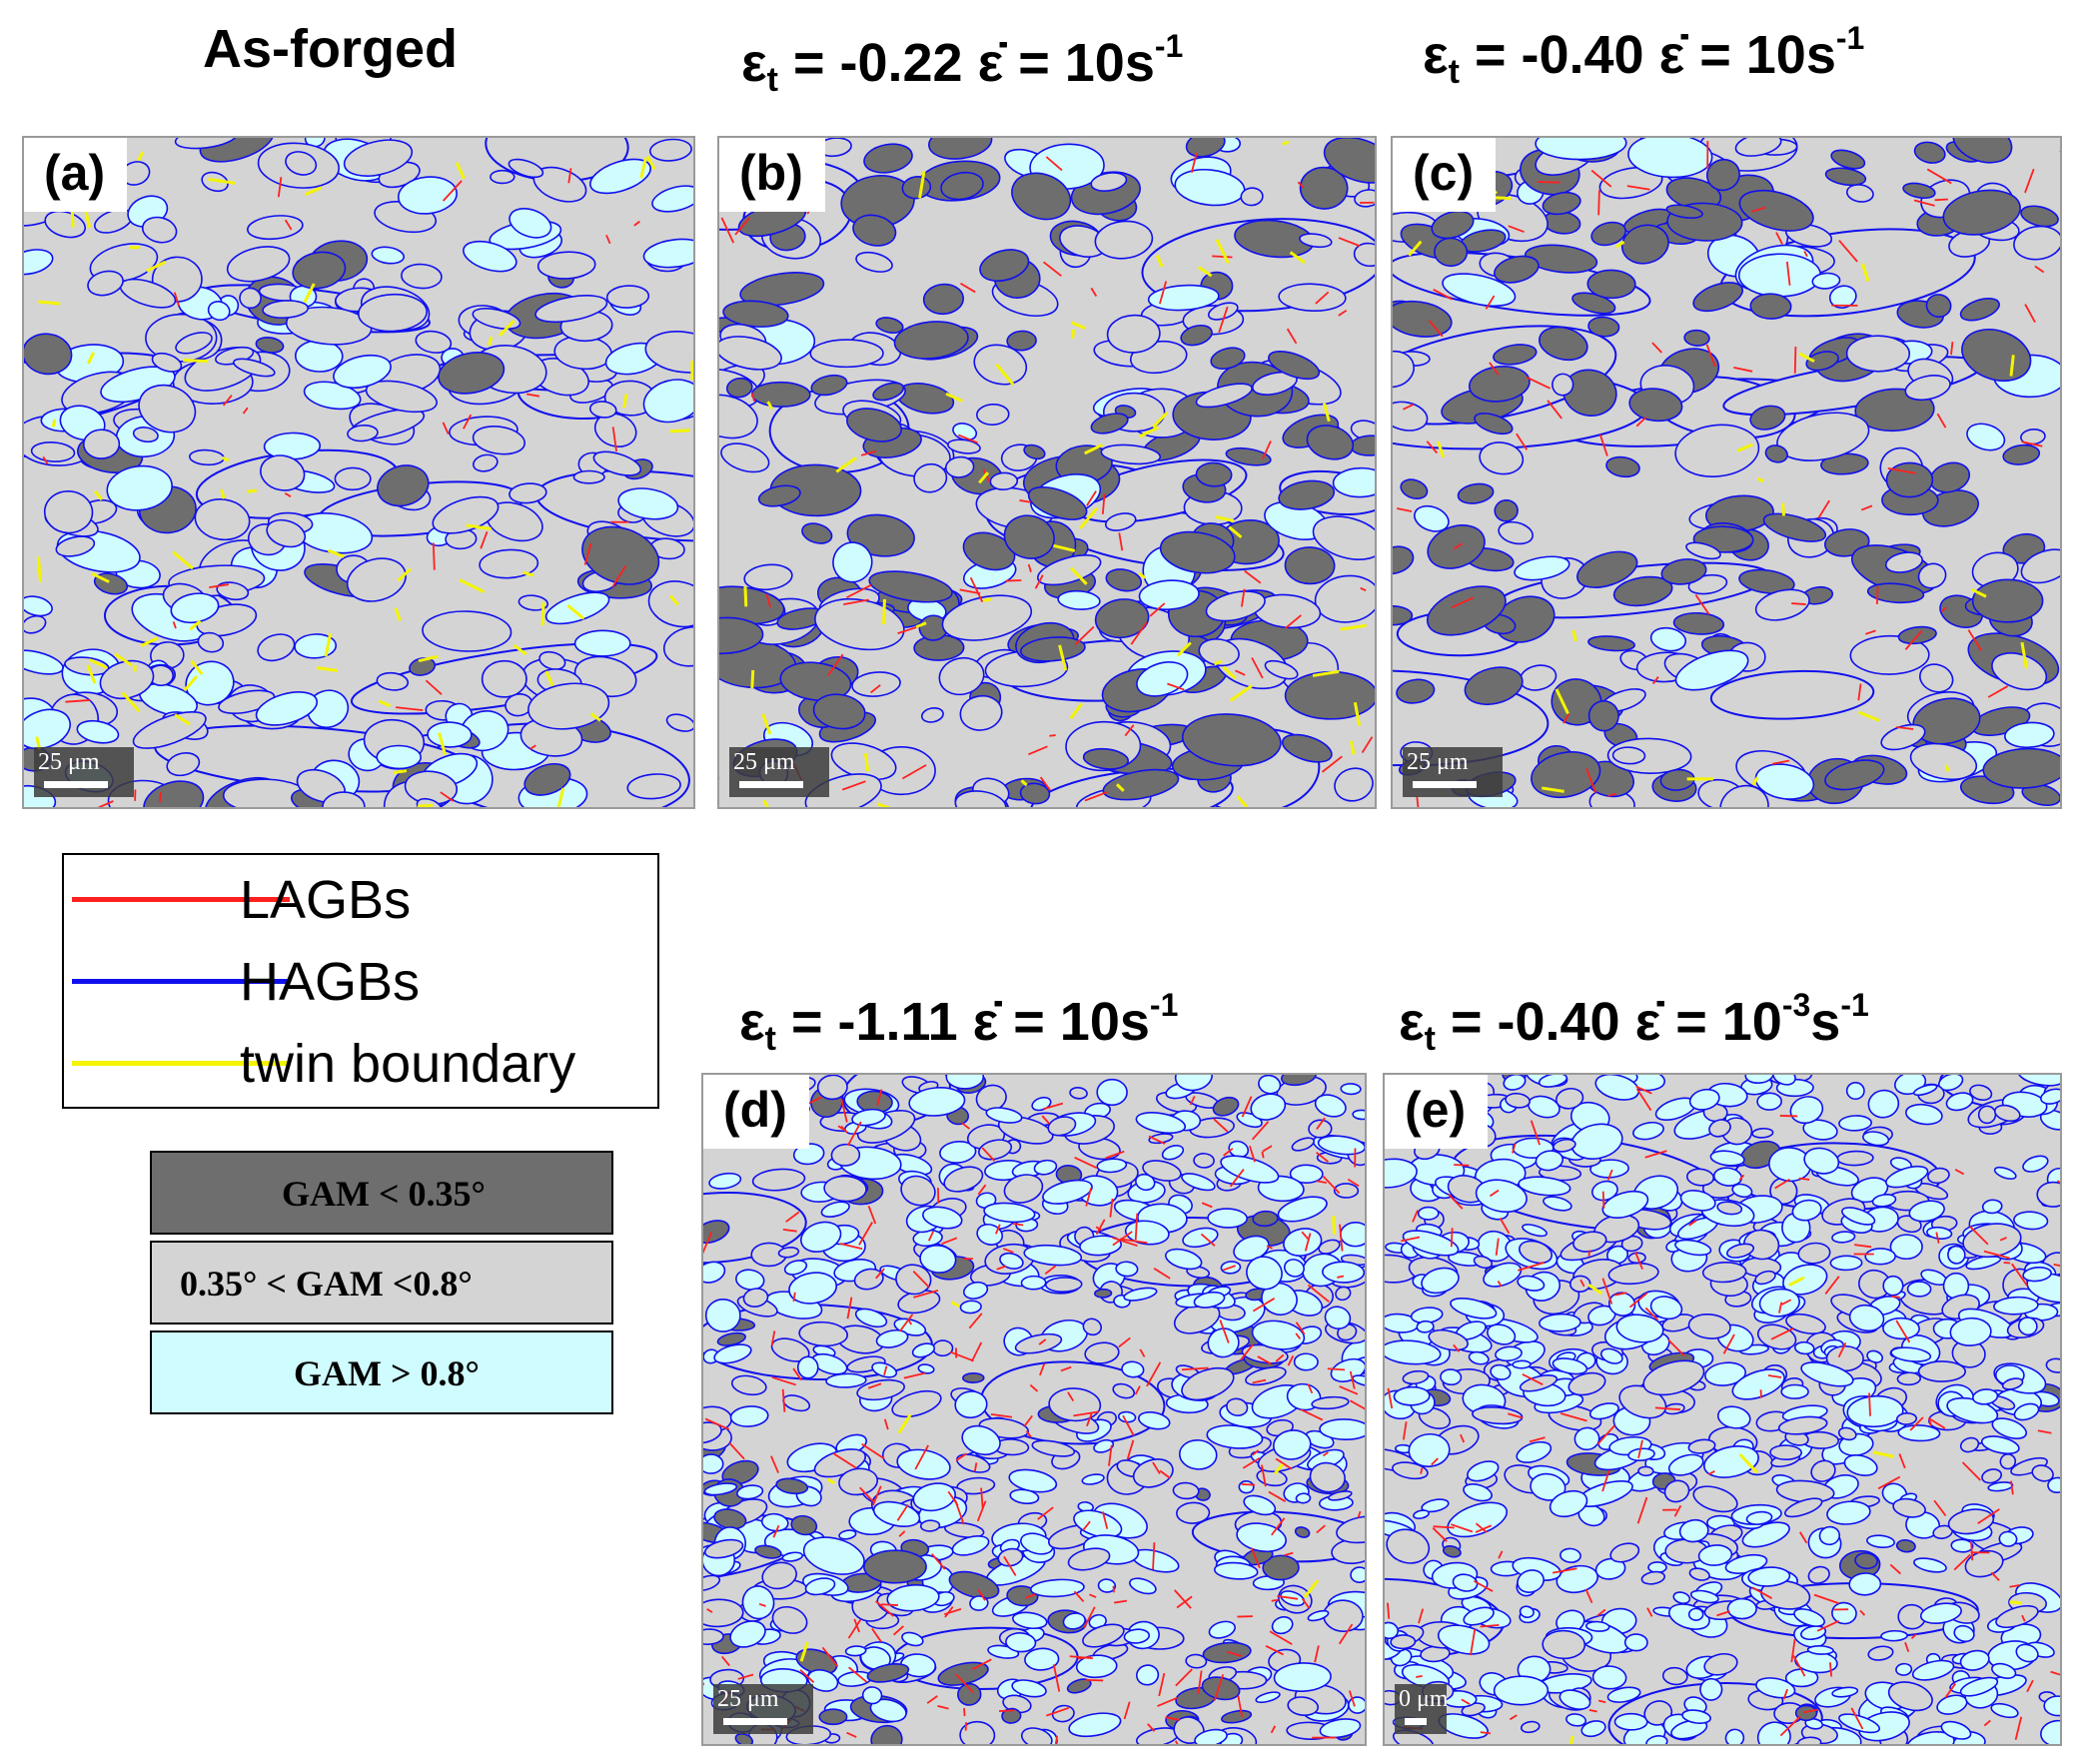 The height and width of the screenshot is (1764, 2078). I want to click on grain-map-e, so click(1723, 1409).